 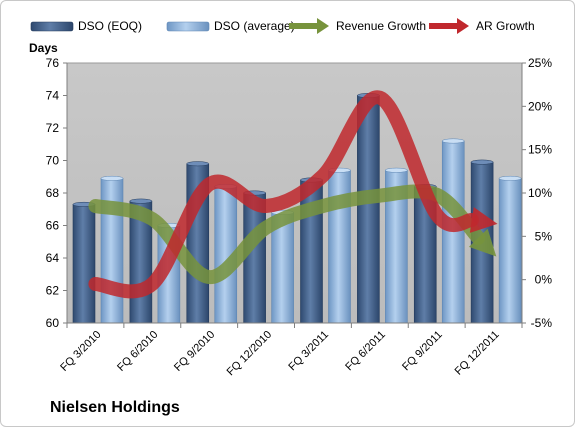 I want to click on x-tick-label-4: FQ 3/2011, so click(x=308, y=351).